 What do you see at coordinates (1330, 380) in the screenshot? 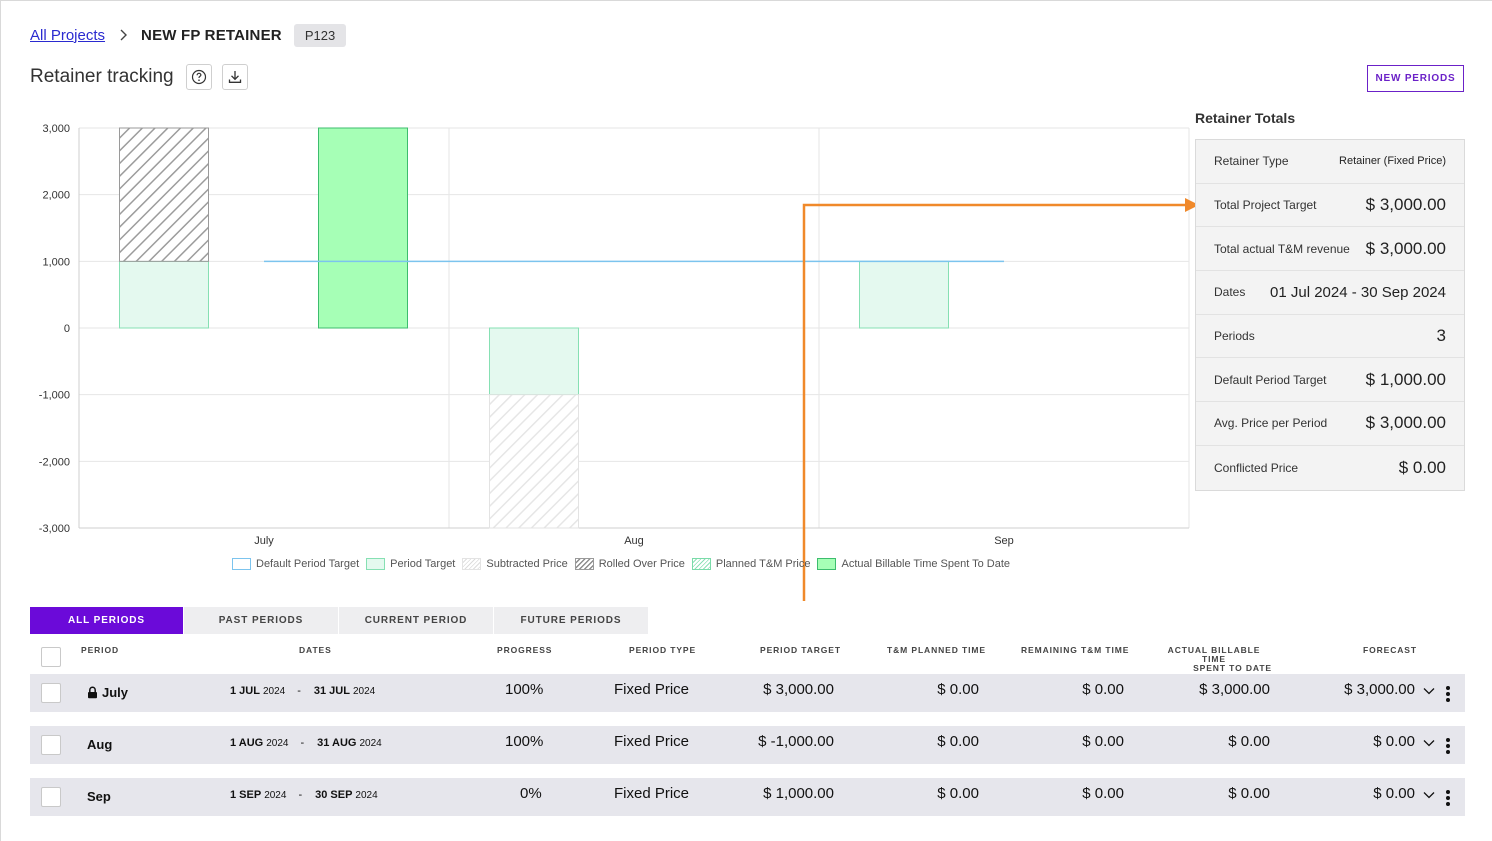
I see `totals-row-default-period-target: Default Period Target $ 1,000.00` at bounding box center [1330, 380].